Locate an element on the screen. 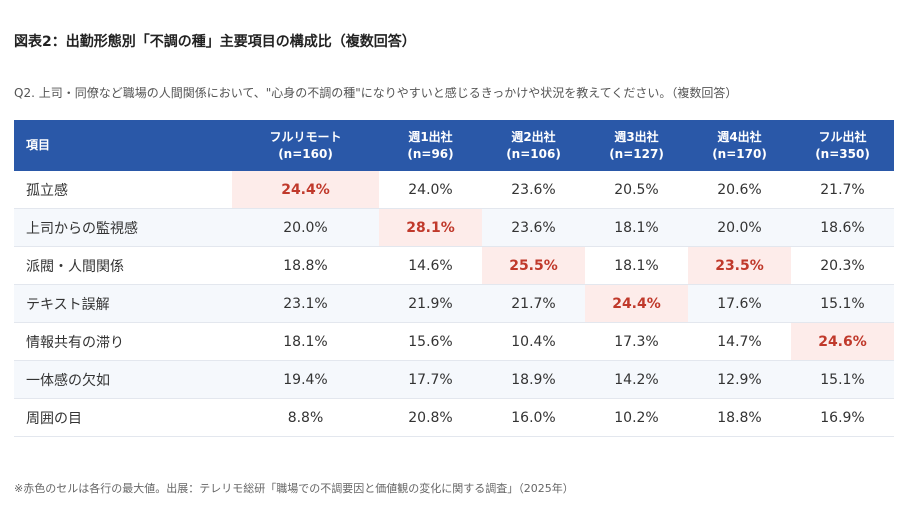  column-header: 週2出社 (n=106) is located at coordinates (533, 145).